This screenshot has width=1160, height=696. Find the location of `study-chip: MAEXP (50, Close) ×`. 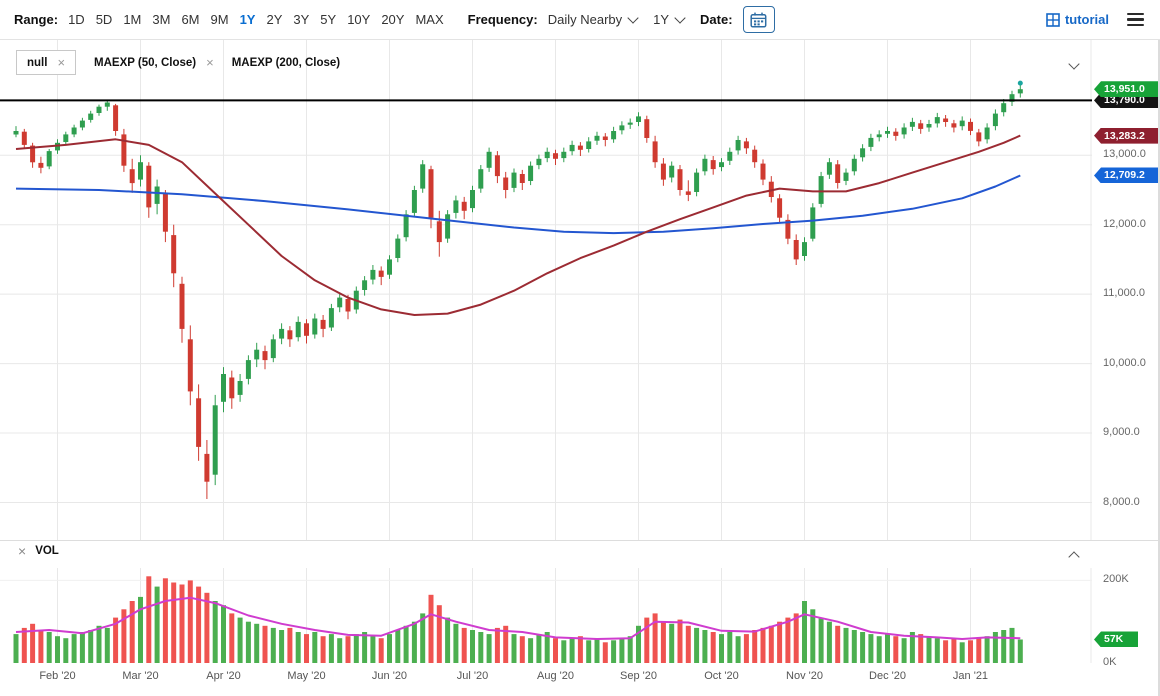

study-chip: MAEXP (50, Close) × is located at coordinates (154, 62).